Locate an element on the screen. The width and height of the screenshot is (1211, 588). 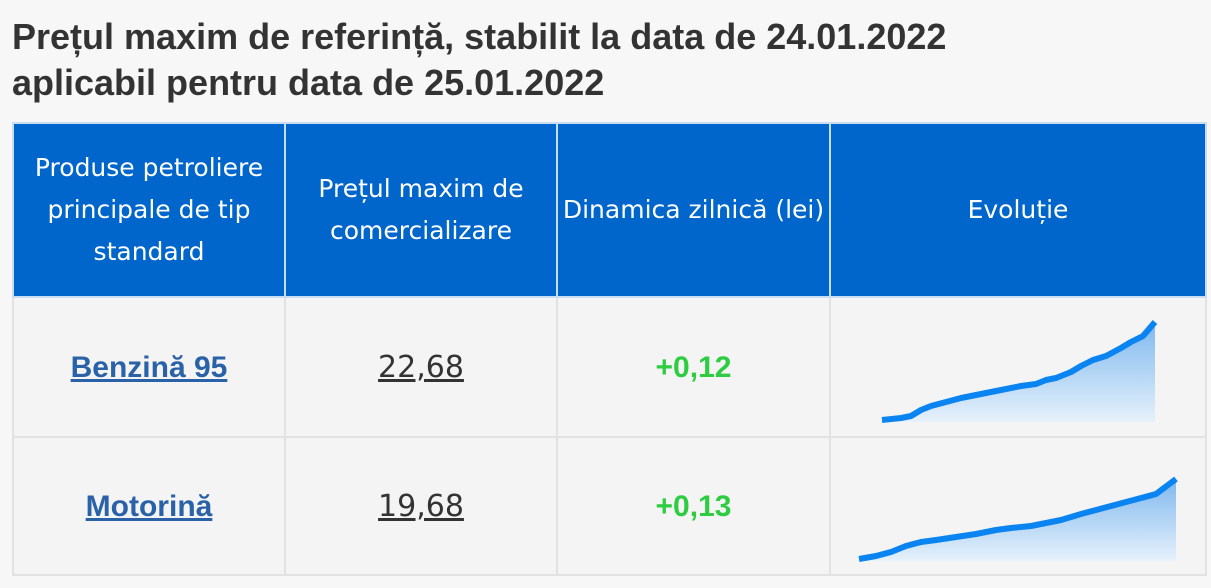
cell: Benzină 95 is located at coordinates (149, 367).